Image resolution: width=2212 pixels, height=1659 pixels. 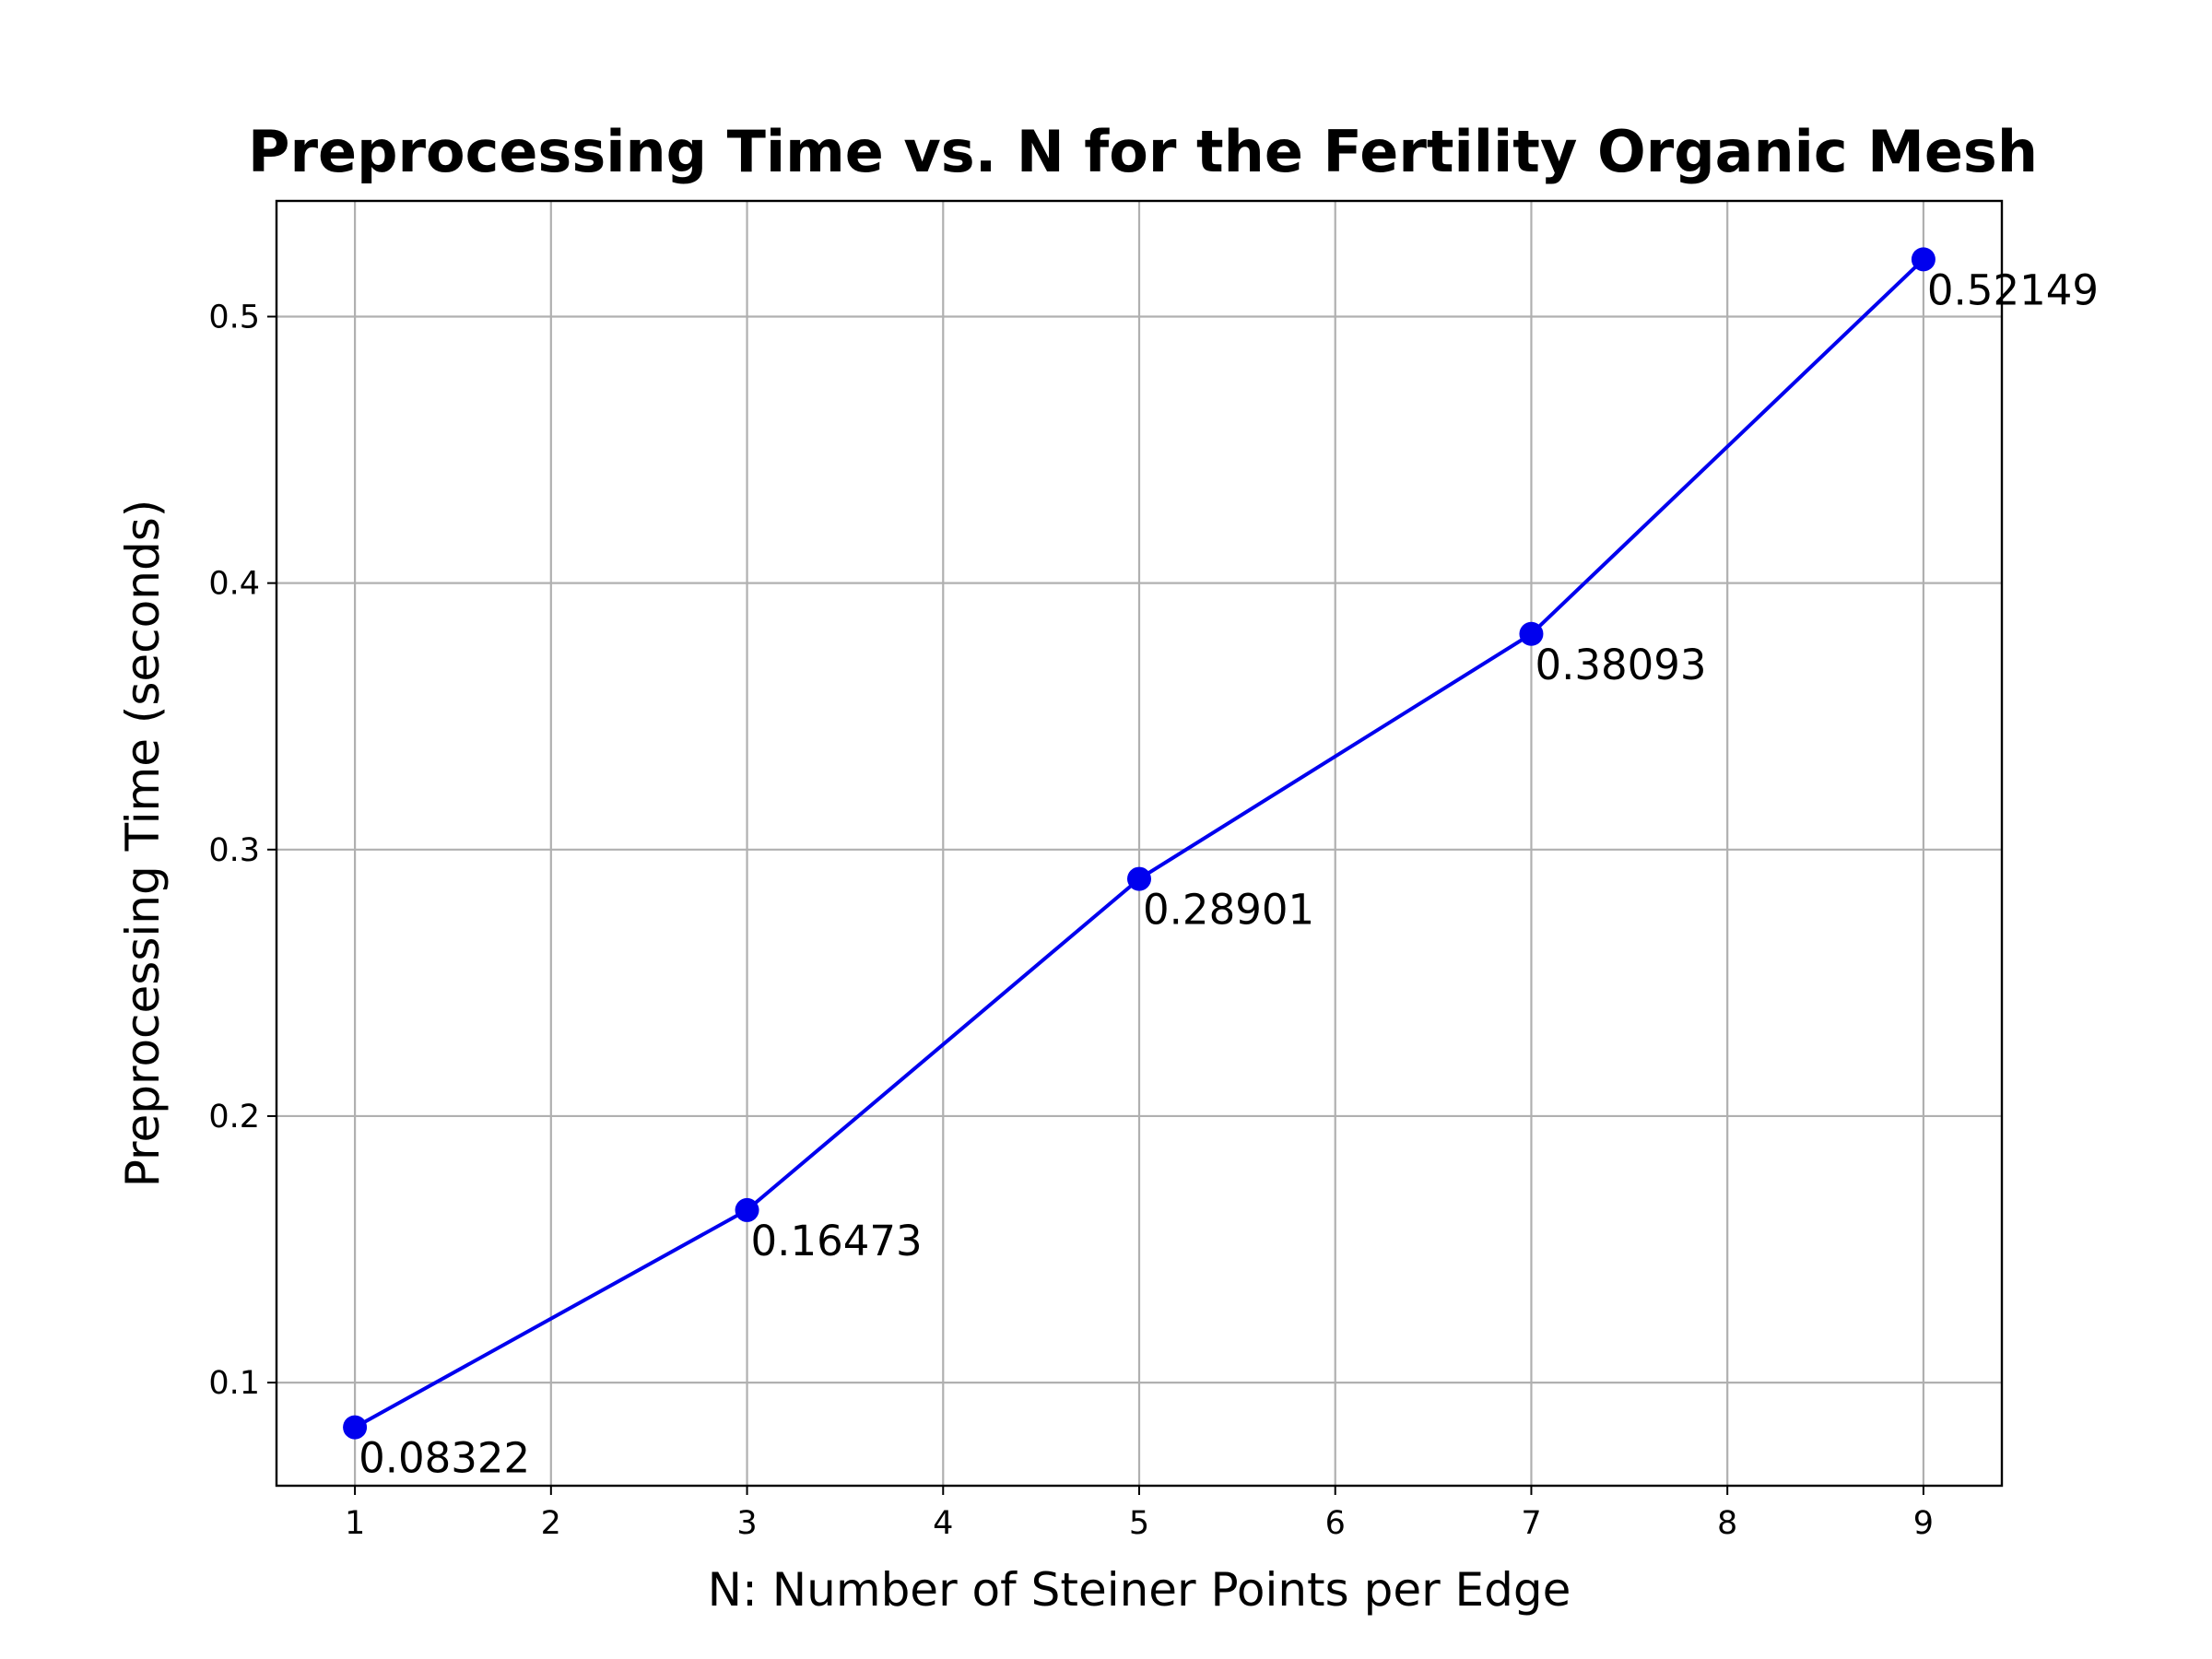 What do you see at coordinates (746, 1523) in the screenshot?
I see `x-tick-label: 3` at bounding box center [746, 1523].